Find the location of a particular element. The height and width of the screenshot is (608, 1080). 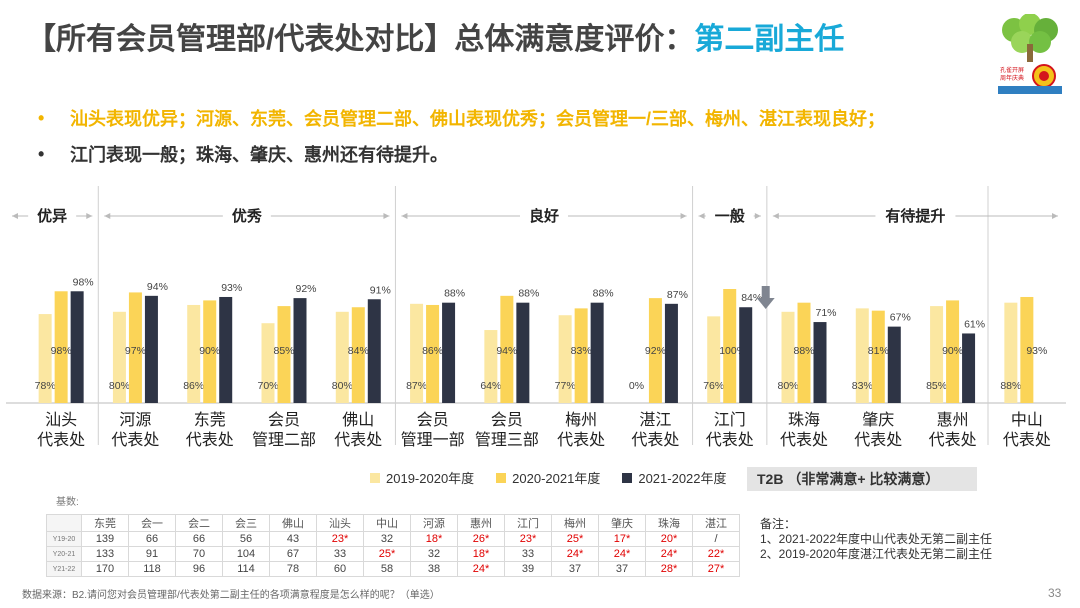

base-header-cell: 佛山 is located at coordinates (293, 523).